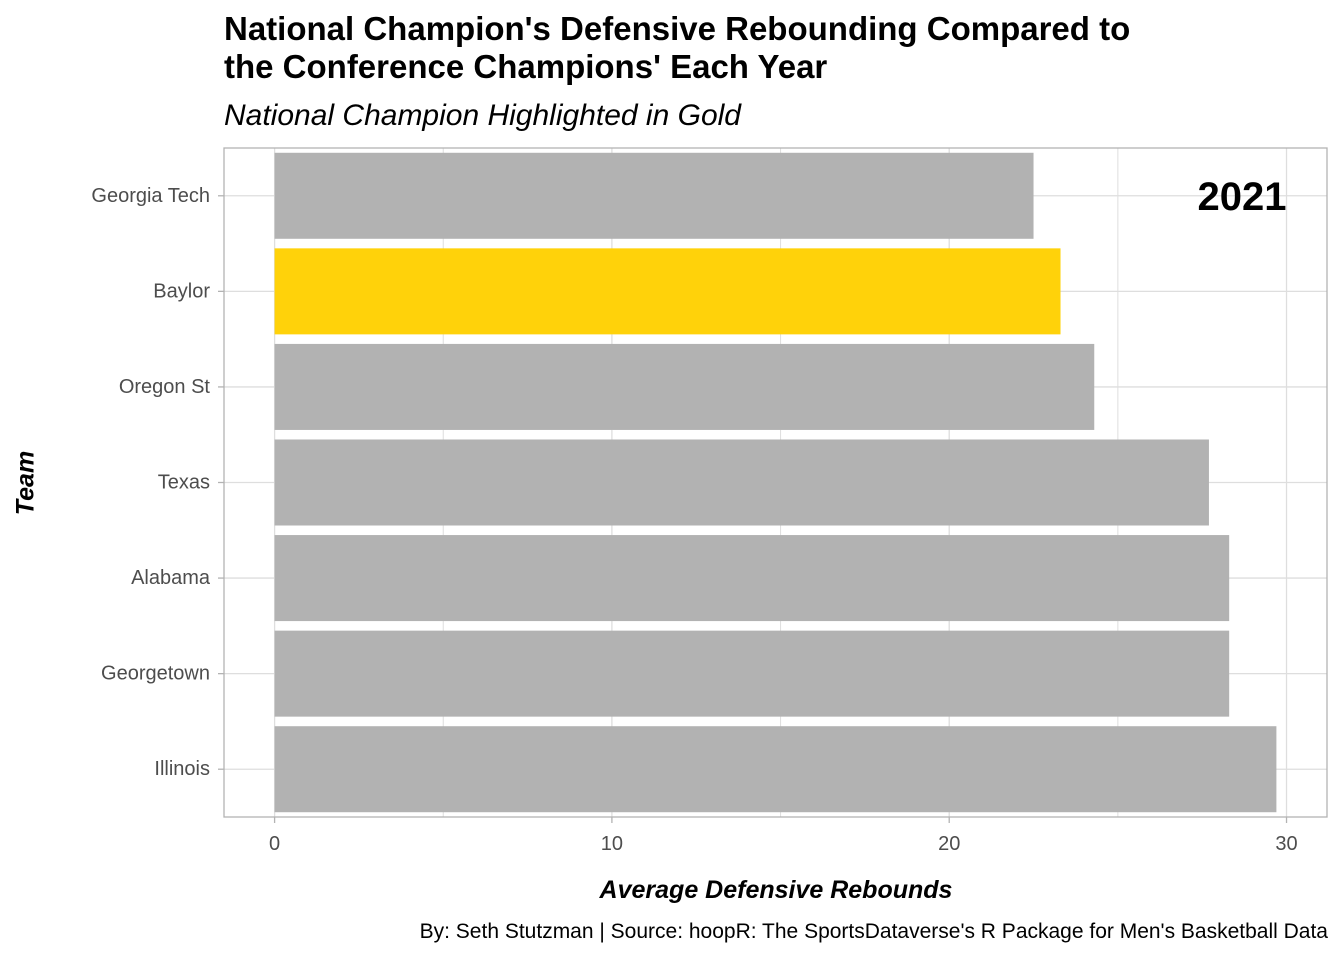  What do you see at coordinates (667, 291) in the screenshot?
I see `bar-baylor` at bounding box center [667, 291].